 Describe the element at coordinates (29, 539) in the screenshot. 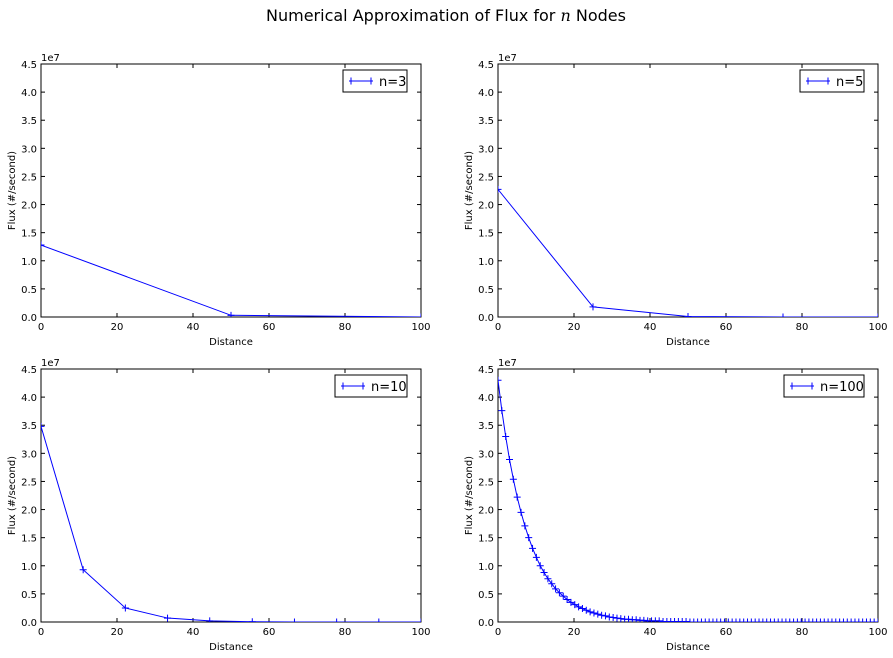

I see `y-tick-label: 1.5` at that location.